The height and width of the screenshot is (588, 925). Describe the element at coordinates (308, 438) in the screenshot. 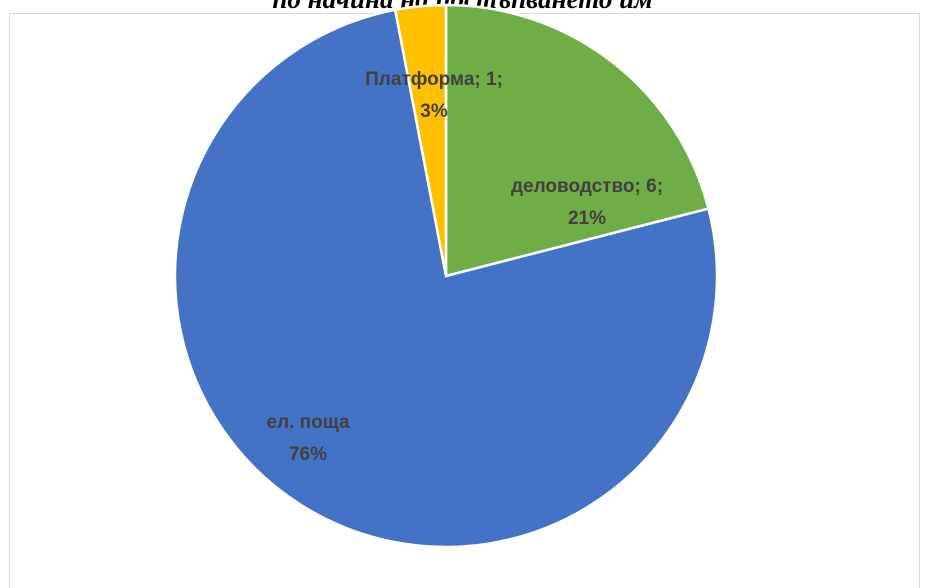

I see `slice-label-1: ел. поща 76%` at that location.